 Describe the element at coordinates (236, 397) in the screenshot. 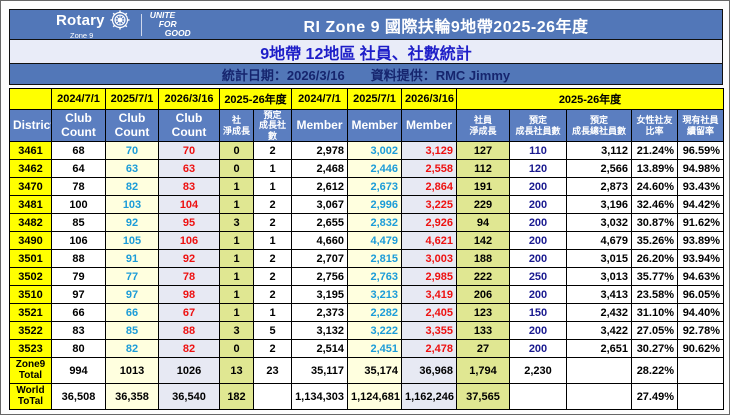

I see `value-cell: 182` at that location.